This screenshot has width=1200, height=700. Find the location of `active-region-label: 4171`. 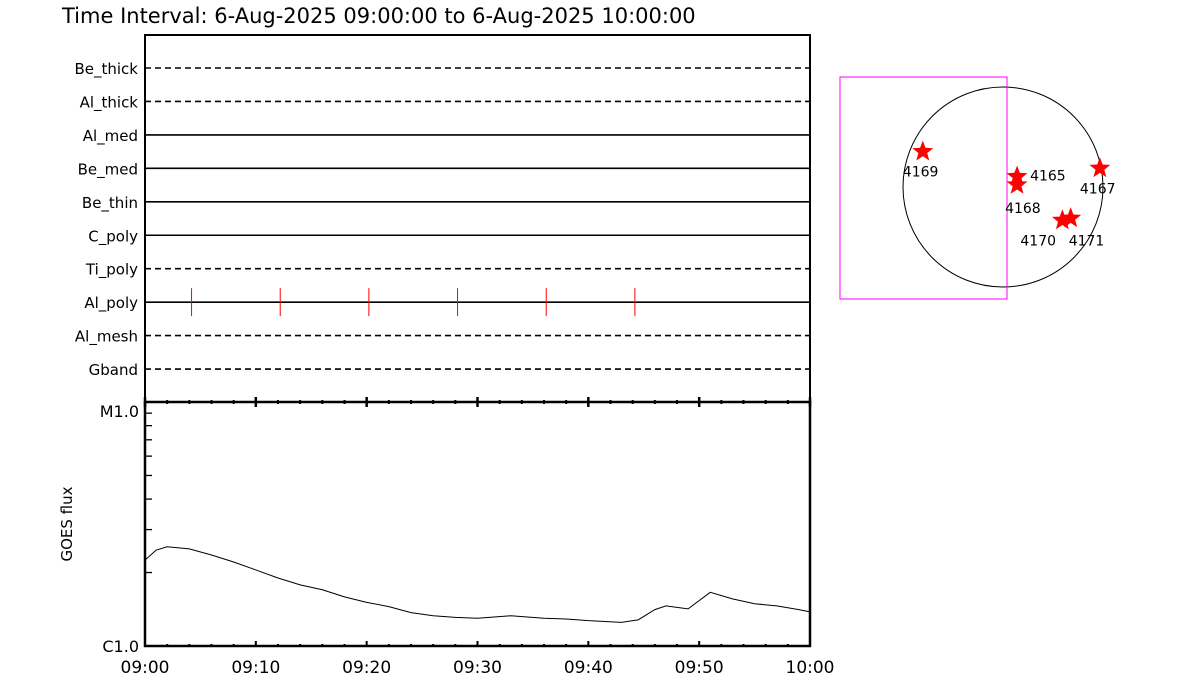

active-region-label: 4171 is located at coordinates (1087, 241).